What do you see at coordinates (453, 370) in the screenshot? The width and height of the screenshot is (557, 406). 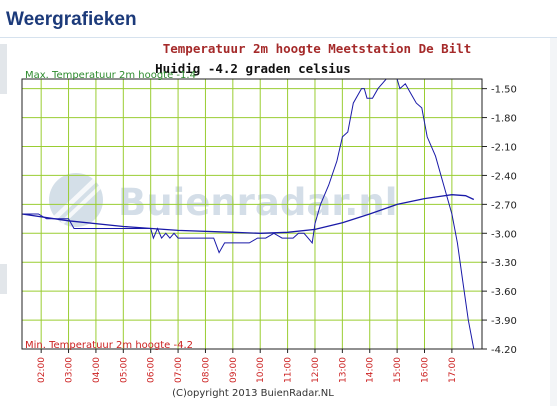 I see `x-tick-label: 17:00` at bounding box center [453, 370].